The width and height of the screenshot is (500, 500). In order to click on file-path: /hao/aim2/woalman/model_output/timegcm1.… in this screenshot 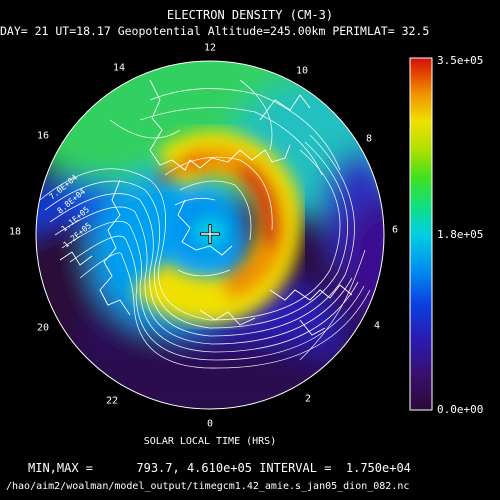, I will do `click(208, 486)`.